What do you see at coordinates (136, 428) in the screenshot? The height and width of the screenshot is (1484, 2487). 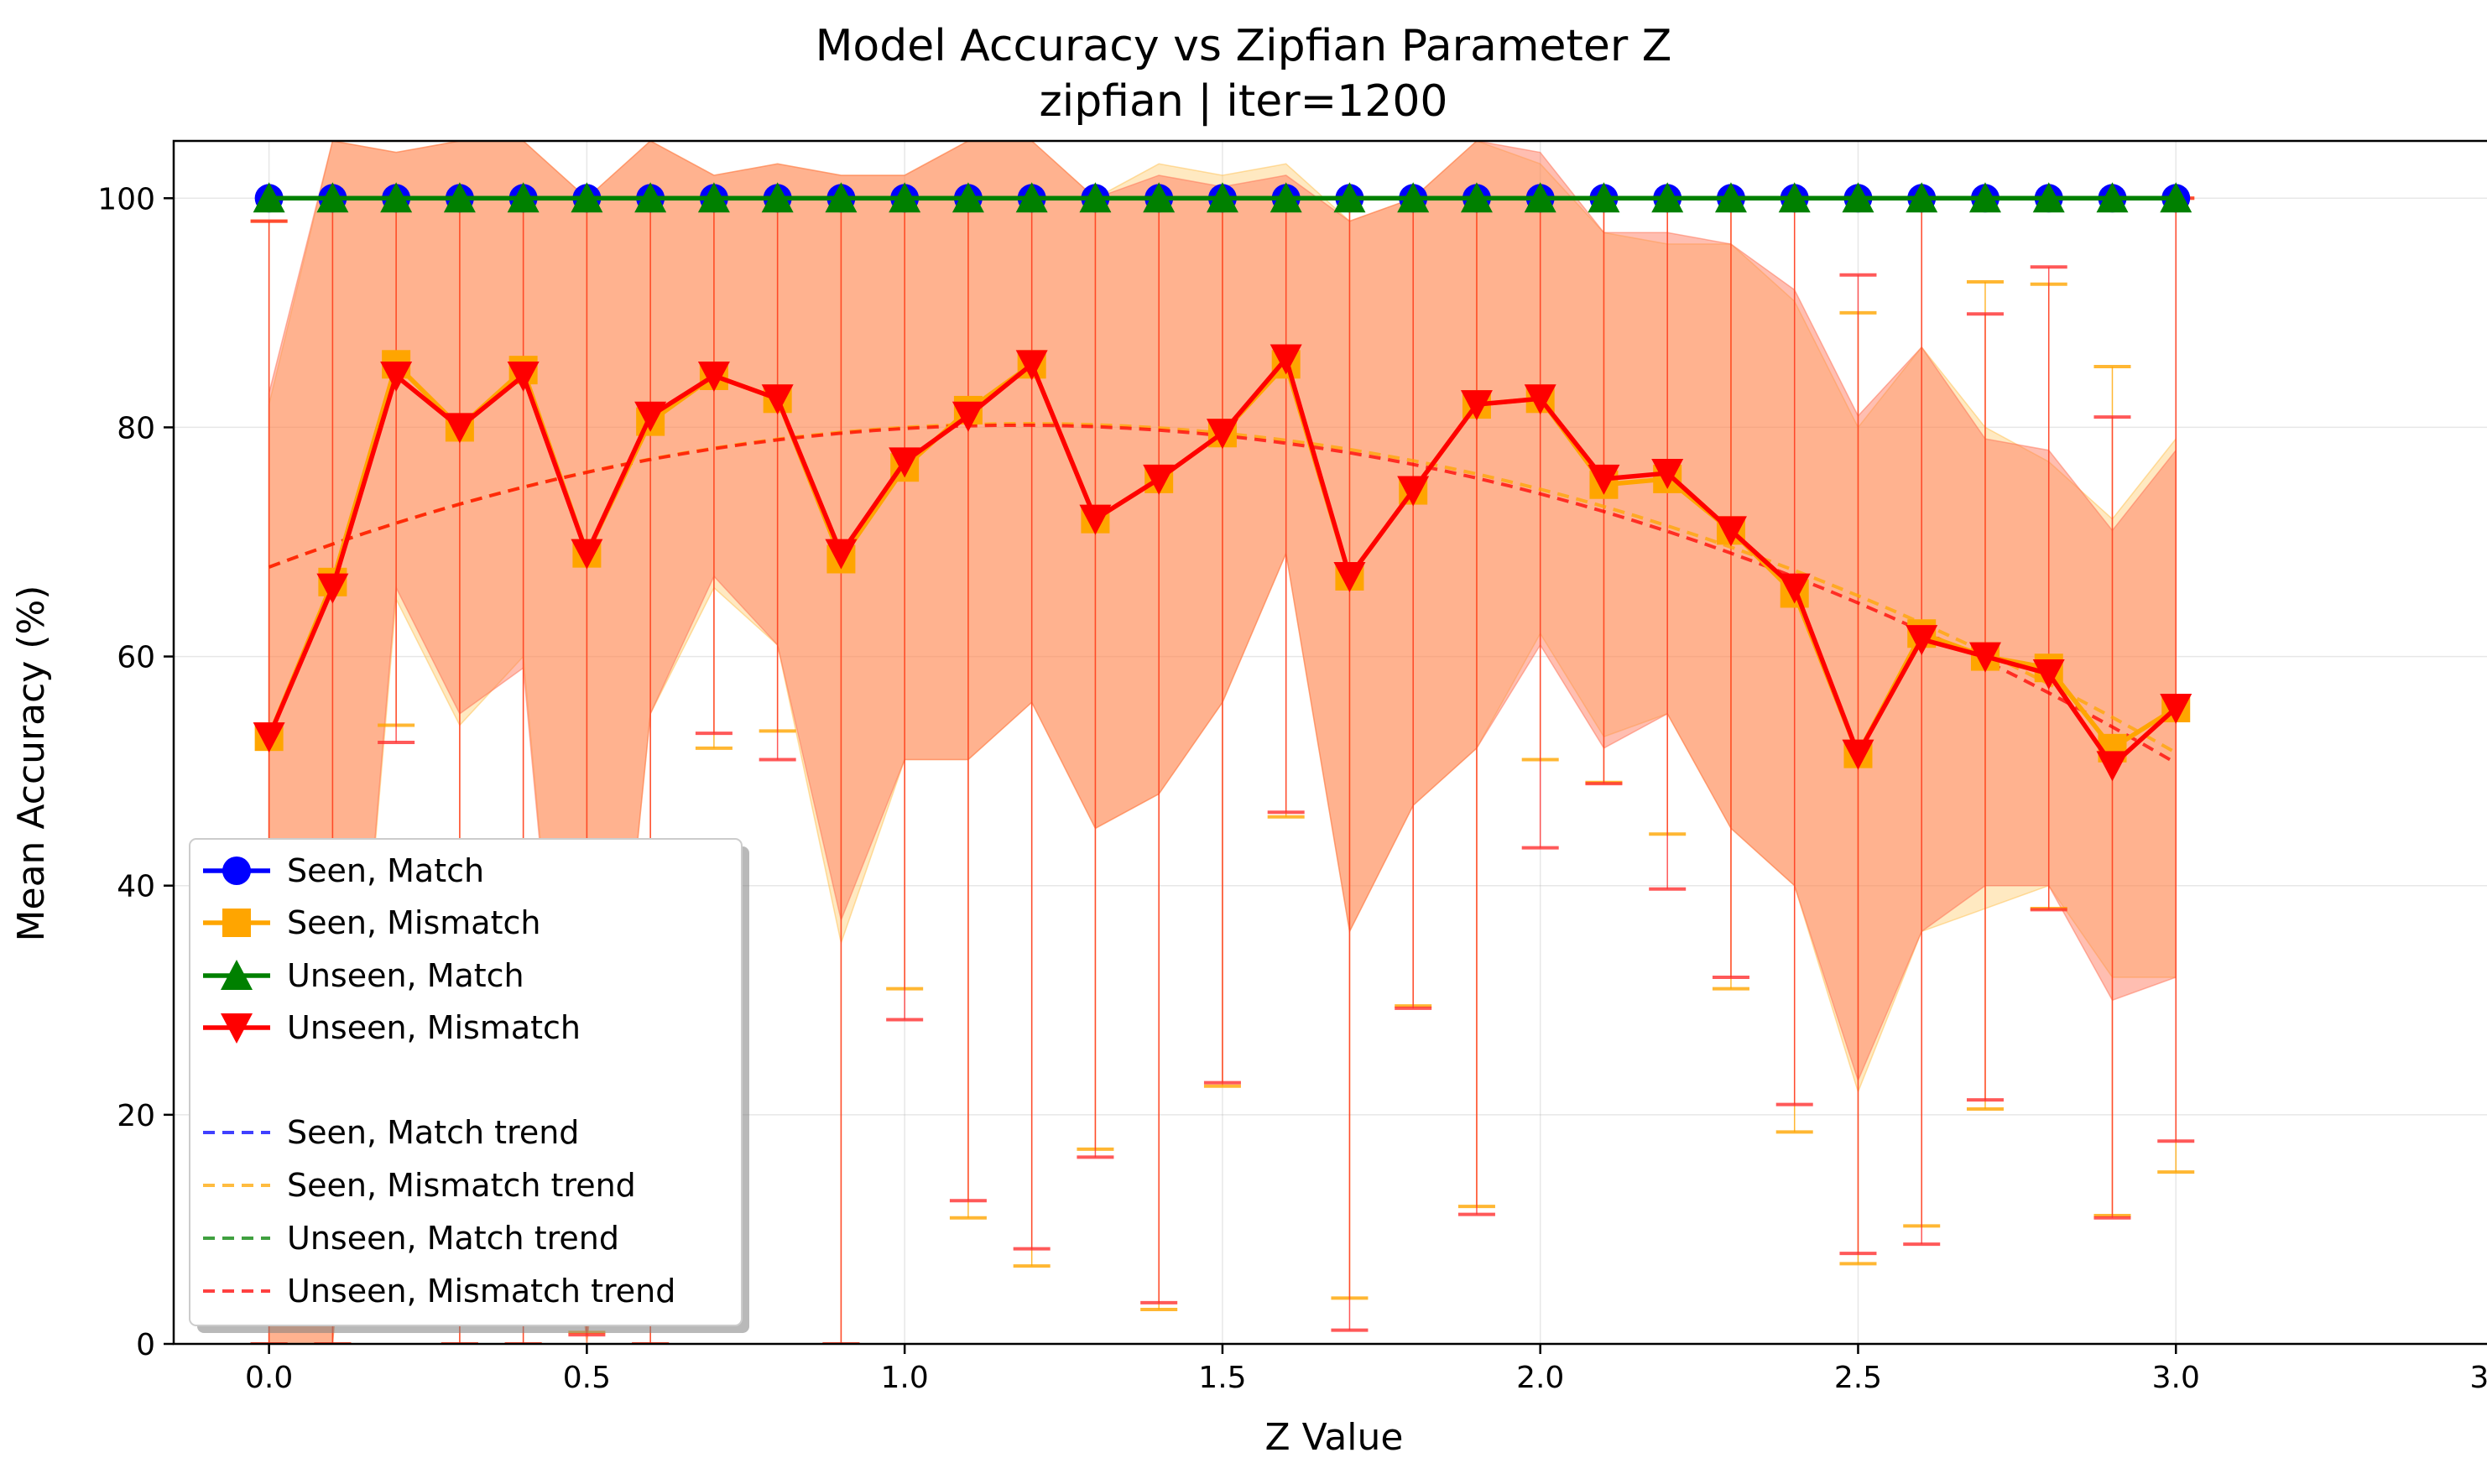 I see `y-tick-label: 80` at bounding box center [136, 428].